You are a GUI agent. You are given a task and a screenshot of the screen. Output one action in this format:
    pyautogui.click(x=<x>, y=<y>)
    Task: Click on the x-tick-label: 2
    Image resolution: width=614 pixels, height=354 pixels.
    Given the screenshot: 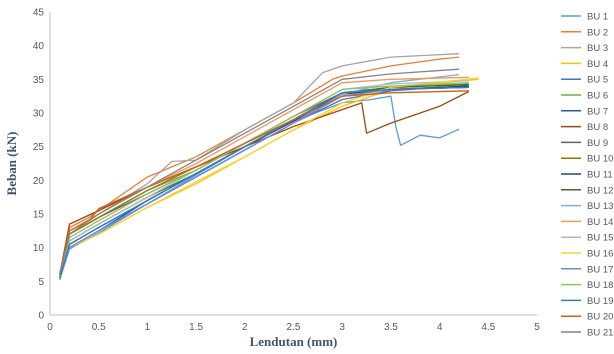 What is the action you would take?
    pyautogui.click(x=245, y=327)
    